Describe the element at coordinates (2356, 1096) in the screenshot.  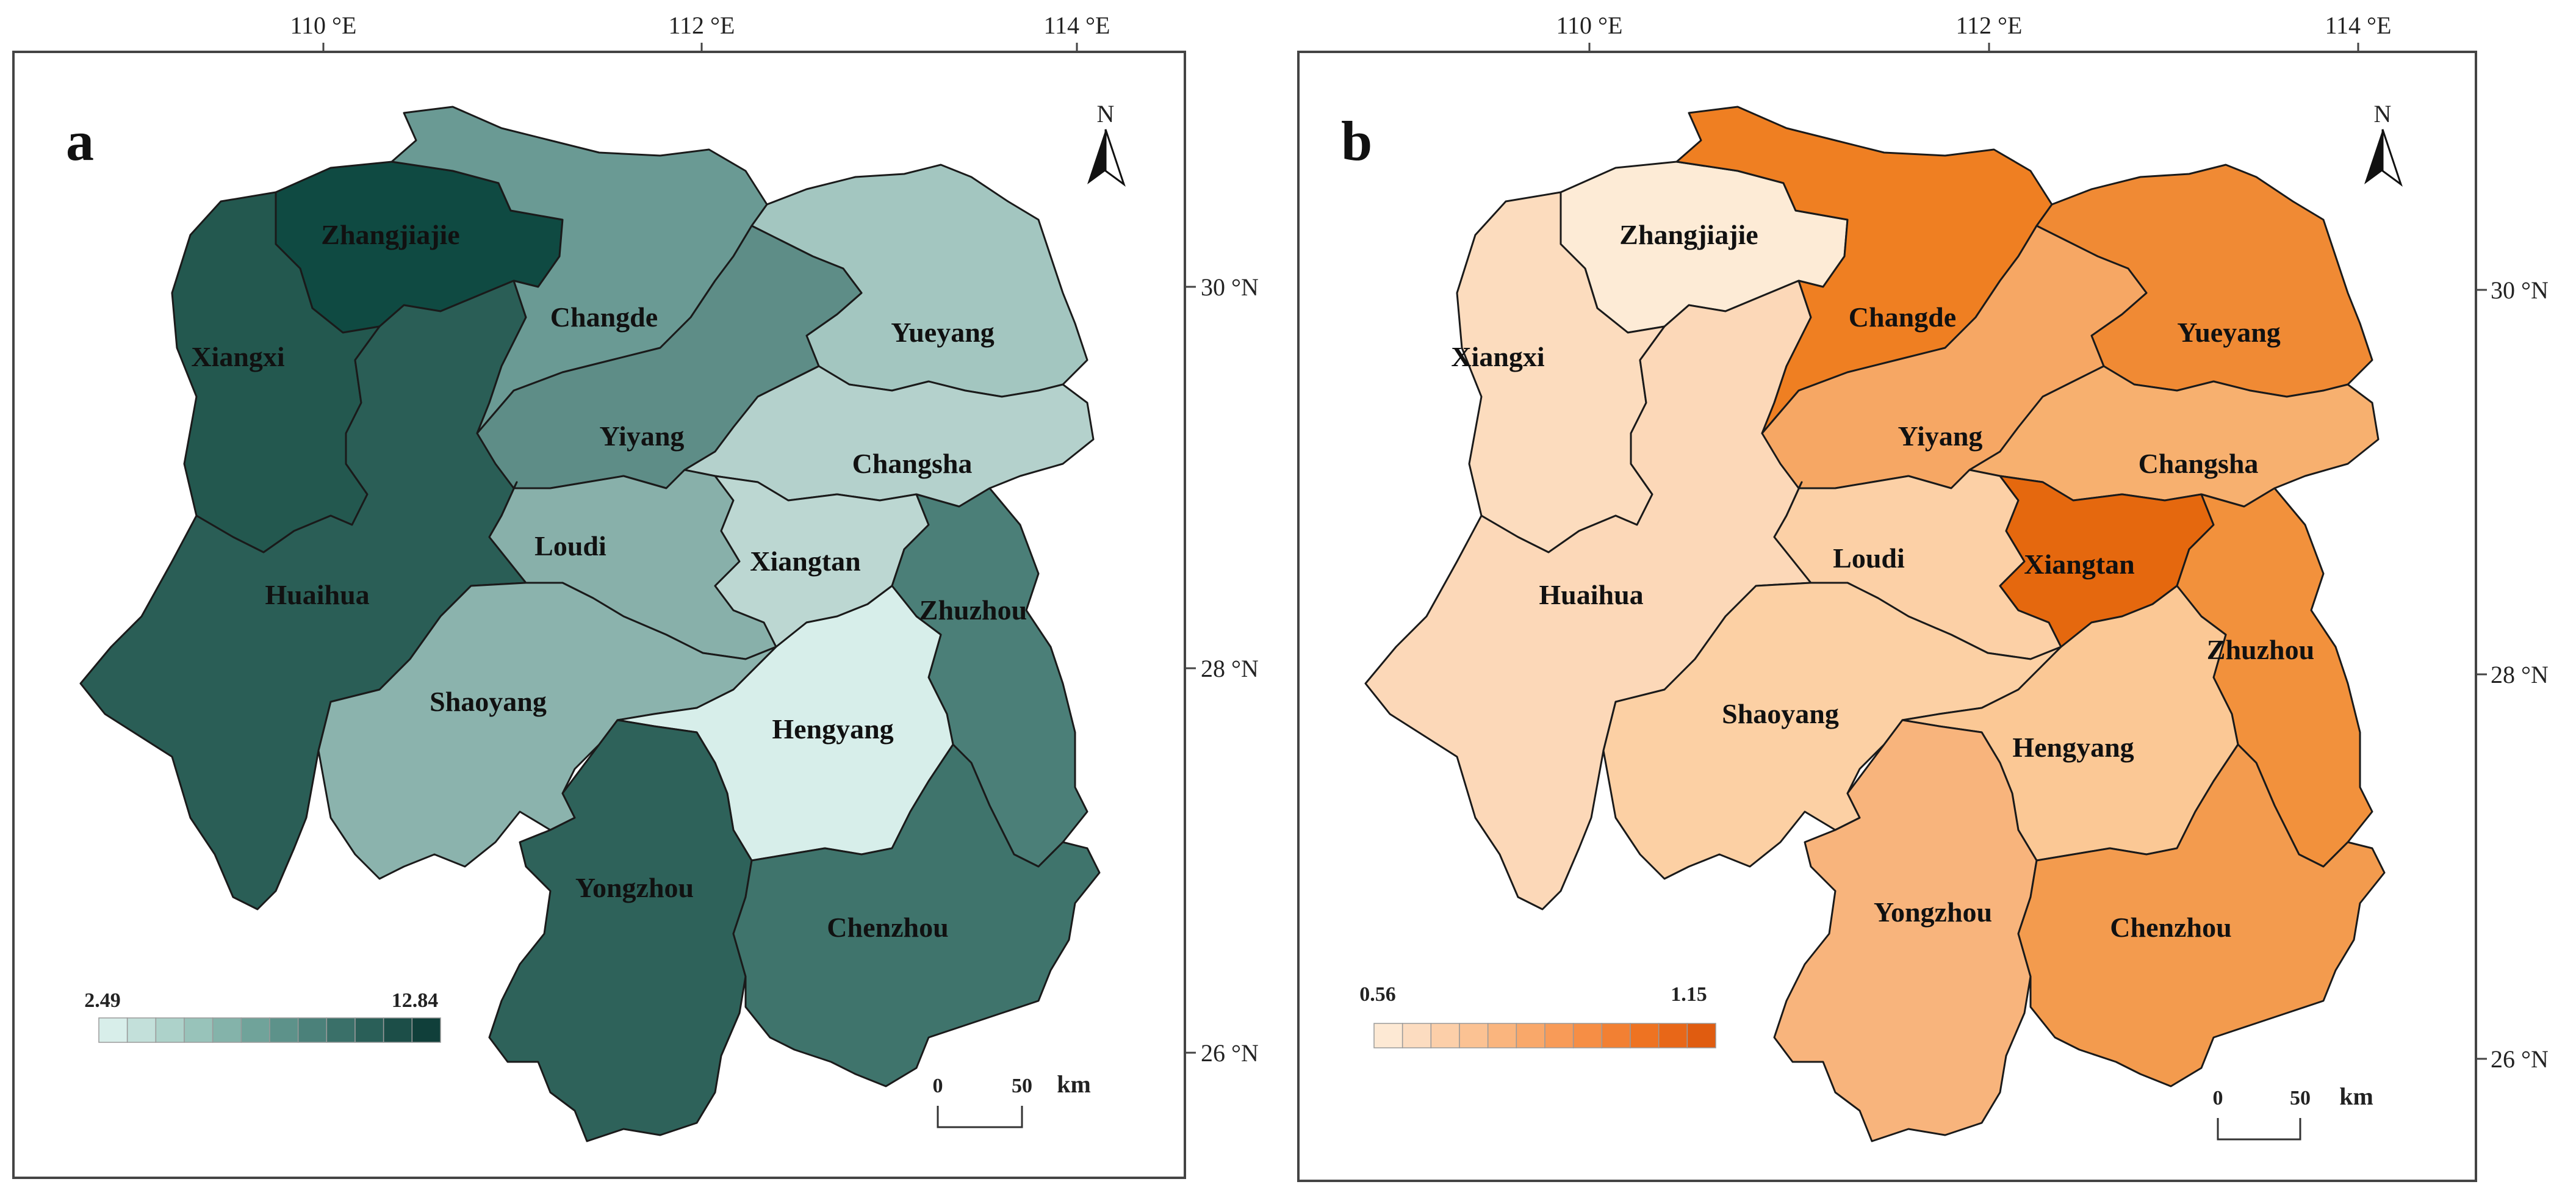
I see `panel-b-scale-unit: km` at that location.